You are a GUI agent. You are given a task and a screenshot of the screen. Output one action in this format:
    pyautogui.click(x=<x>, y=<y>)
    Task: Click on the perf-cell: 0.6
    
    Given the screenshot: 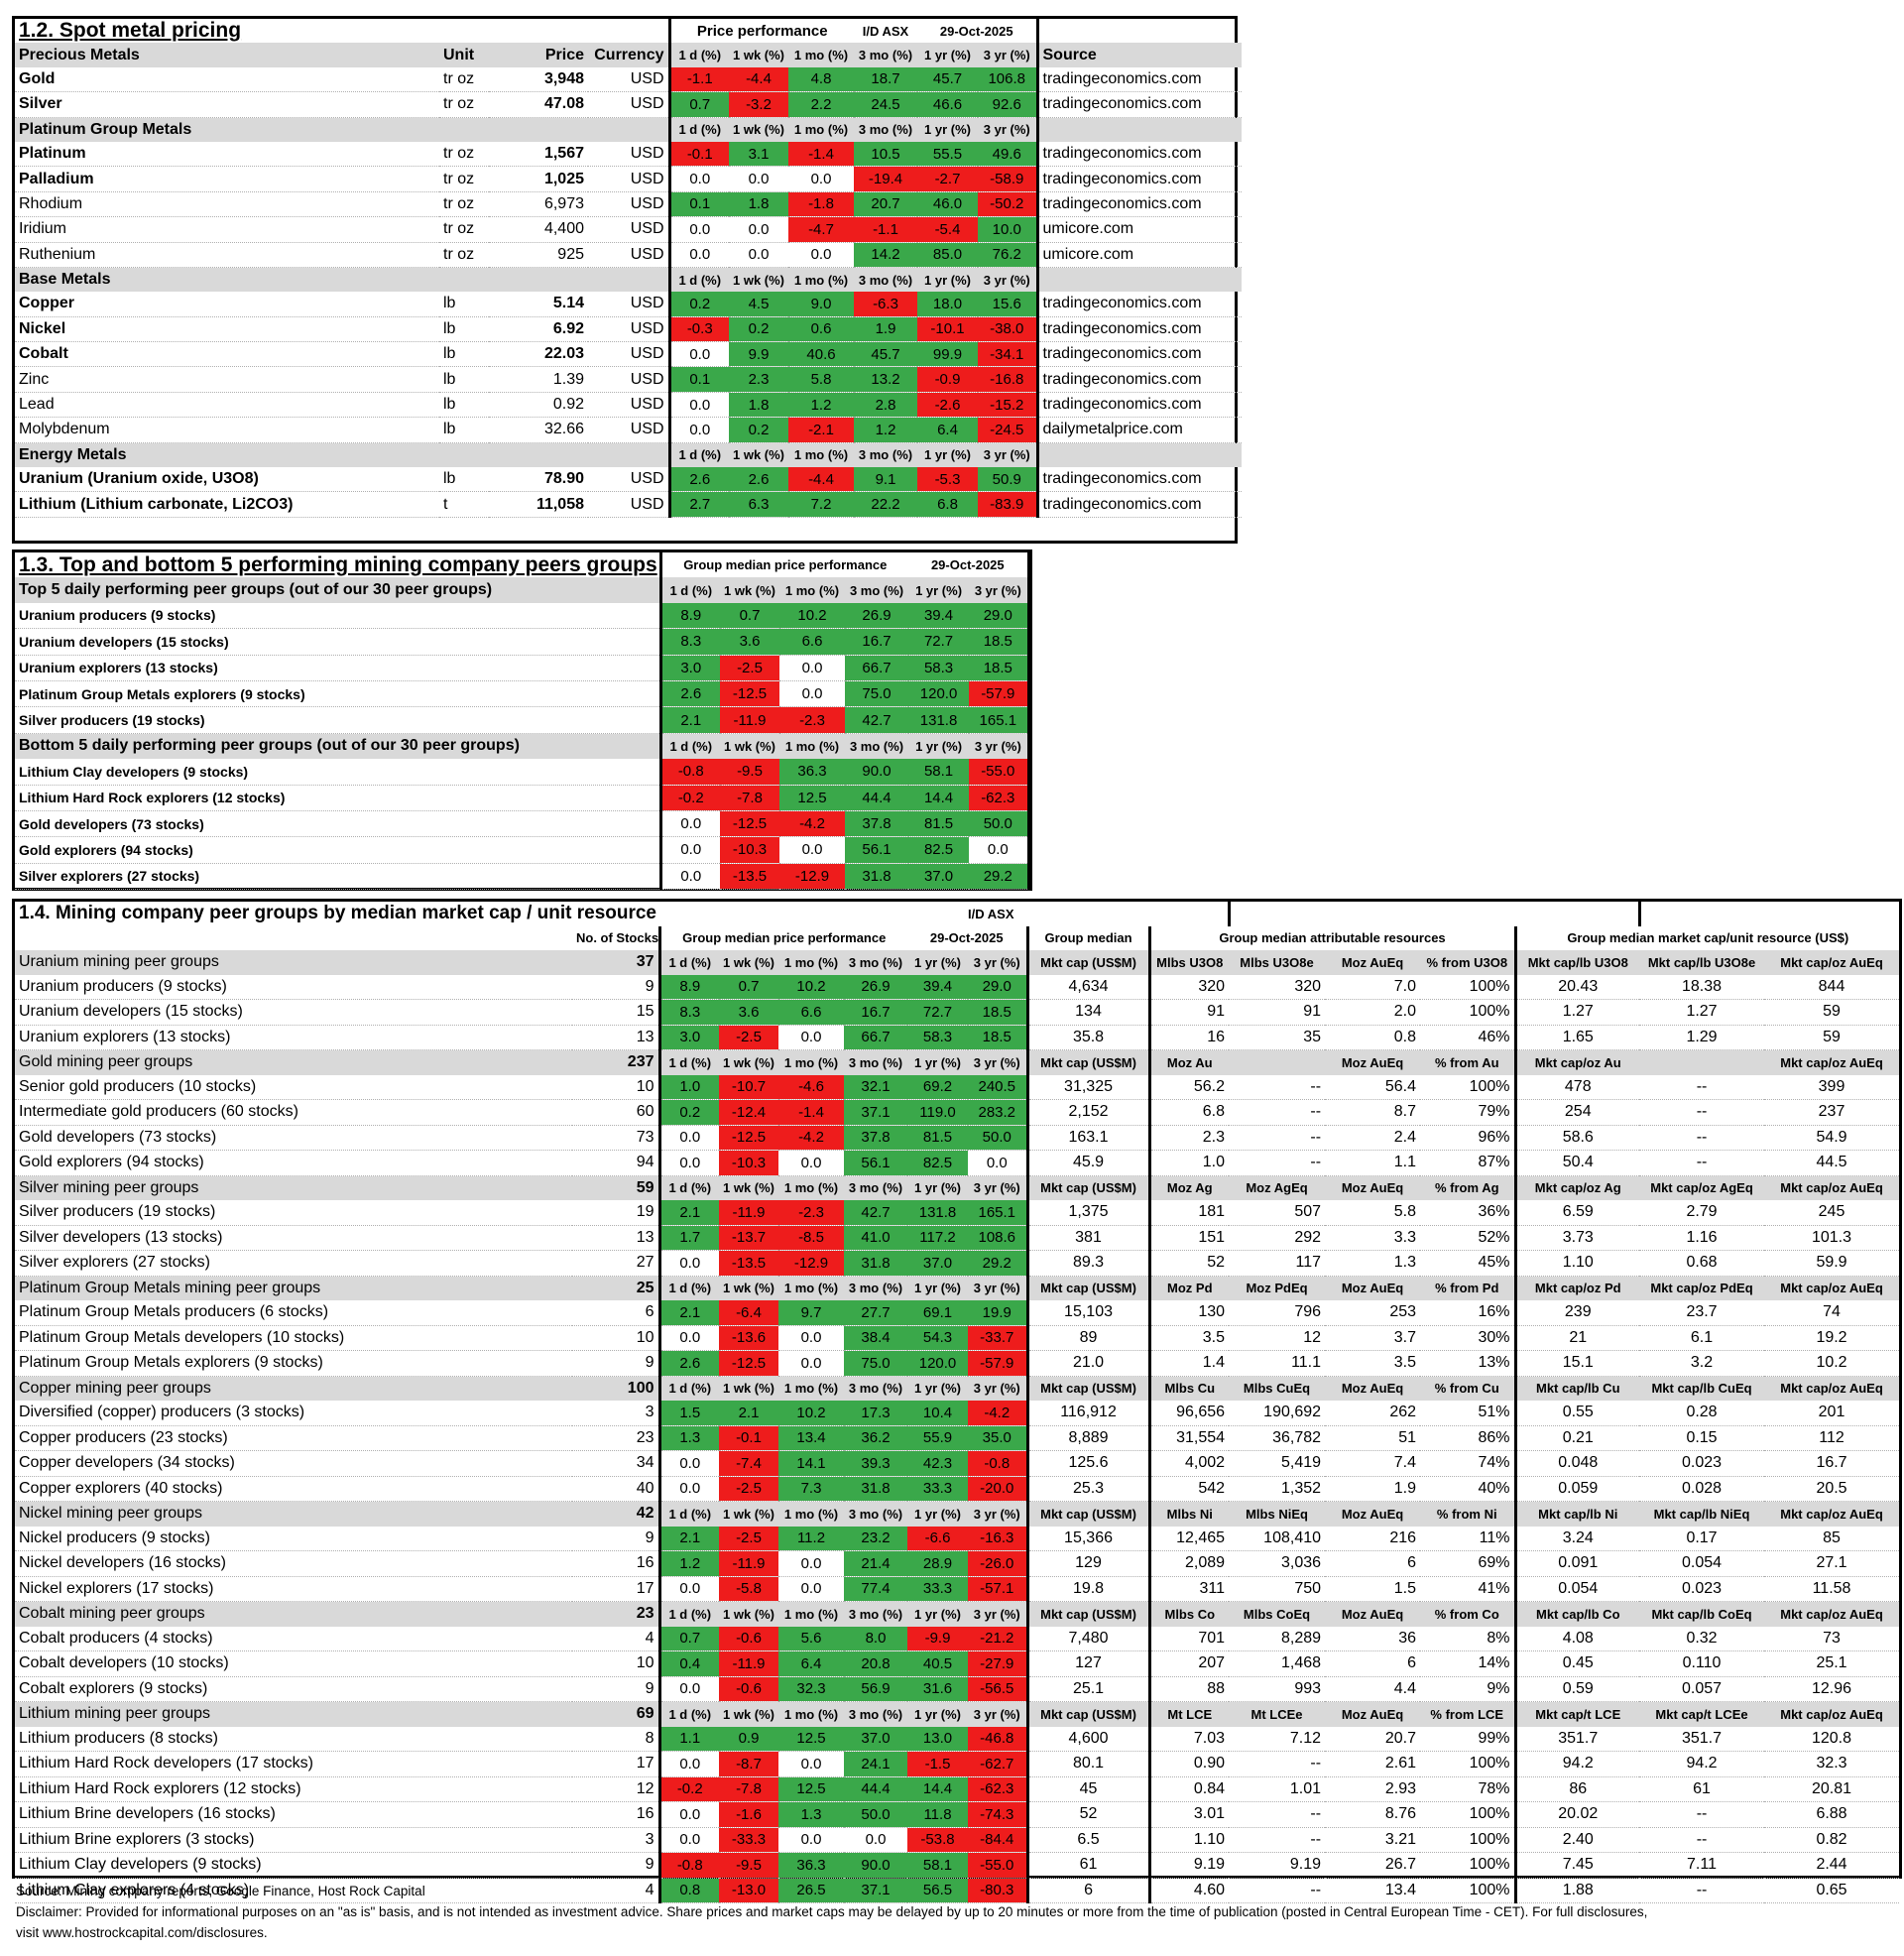 What is the action you would take?
    pyautogui.click(x=821, y=329)
    